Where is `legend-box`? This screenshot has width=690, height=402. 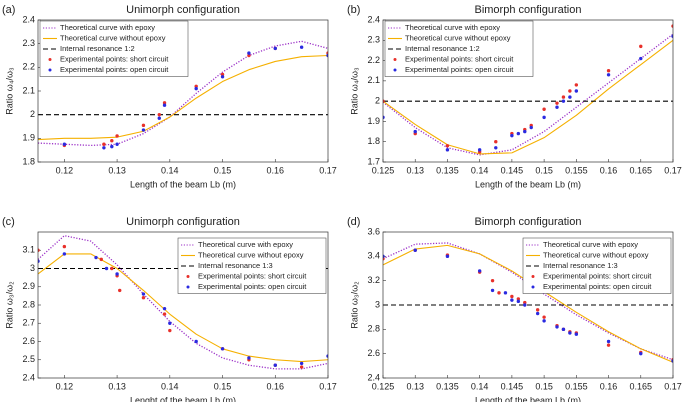 legend-box is located at coordinates (459, 48).